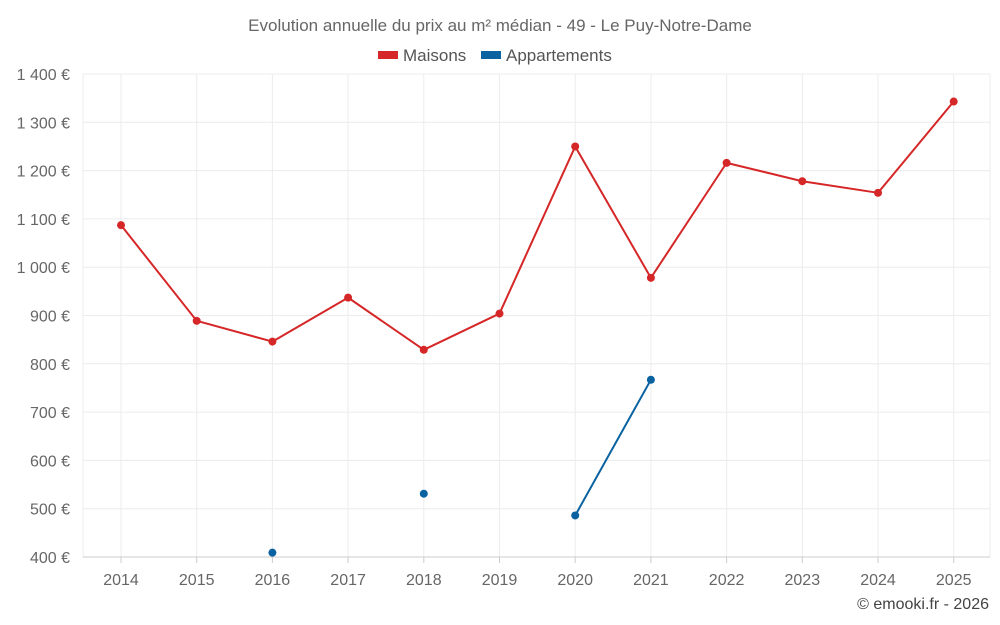 This screenshot has width=1000, height=625. Describe the element at coordinates (575, 580) in the screenshot. I see `x-tick-label: 2020` at that location.